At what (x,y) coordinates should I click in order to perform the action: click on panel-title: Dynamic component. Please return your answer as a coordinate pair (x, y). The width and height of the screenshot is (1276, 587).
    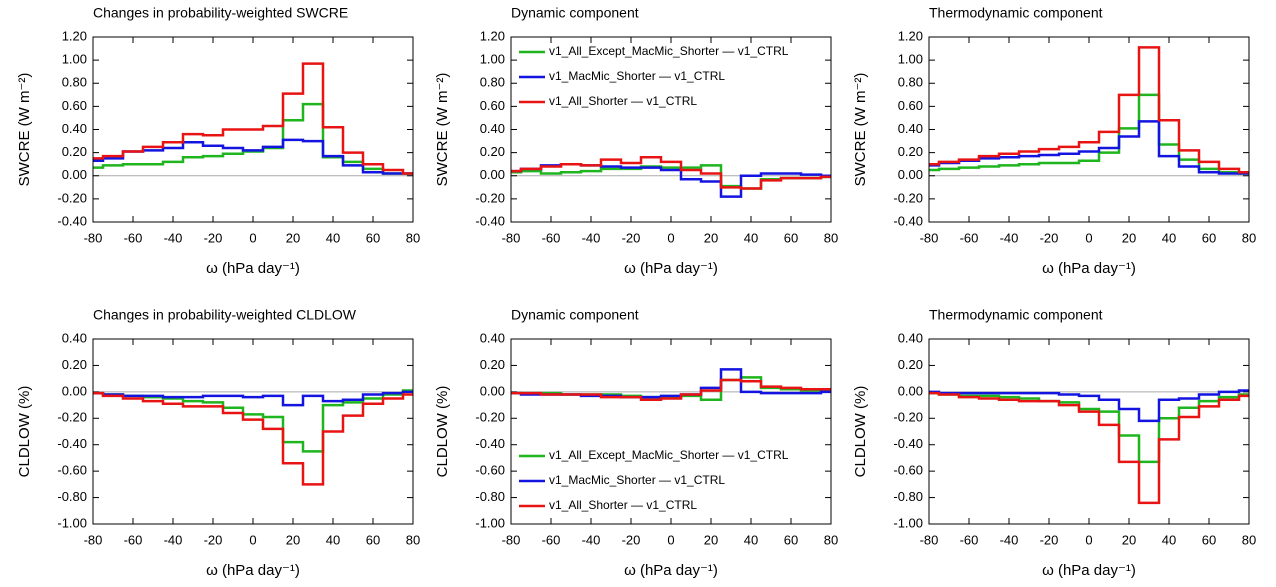
    Looking at the image, I should click on (575, 13).